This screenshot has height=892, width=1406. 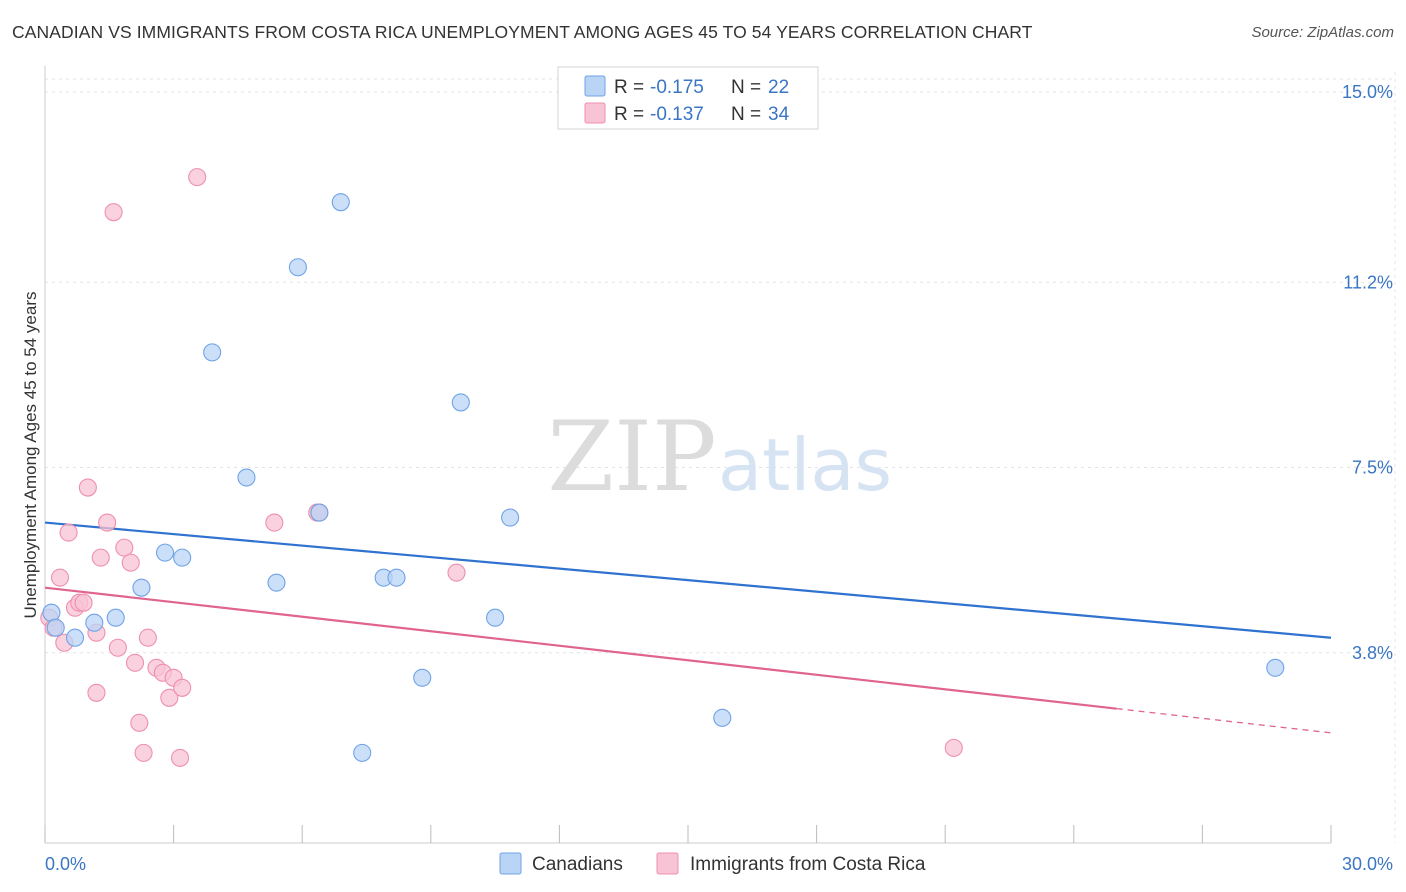 I want to click on y-tick-labels: 3.8% 7.5% 11.2% 15.0%, so click(x=1367, y=372).